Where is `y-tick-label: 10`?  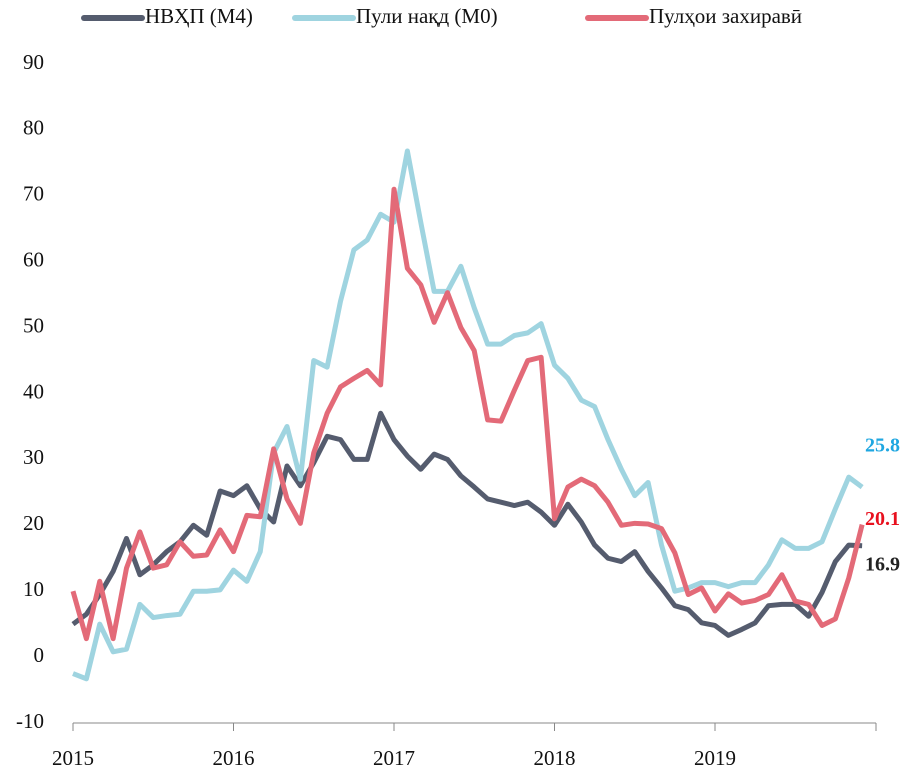 y-tick-label: 10 is located at coordinates (33, 589).